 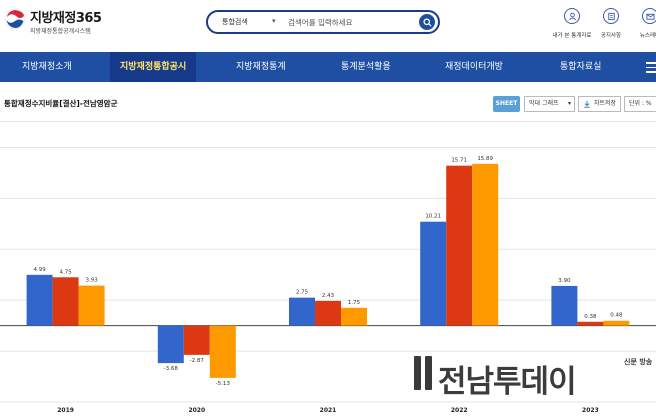 I want to click on user-icon, so click(x=572, y=16).